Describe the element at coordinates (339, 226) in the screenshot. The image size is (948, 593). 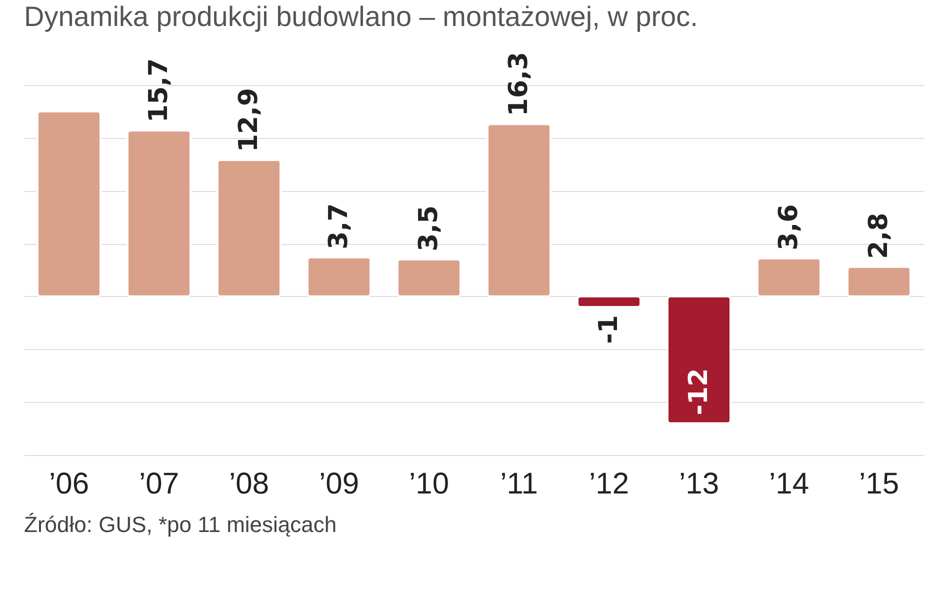
I see `data-label: 3,7` at that location.